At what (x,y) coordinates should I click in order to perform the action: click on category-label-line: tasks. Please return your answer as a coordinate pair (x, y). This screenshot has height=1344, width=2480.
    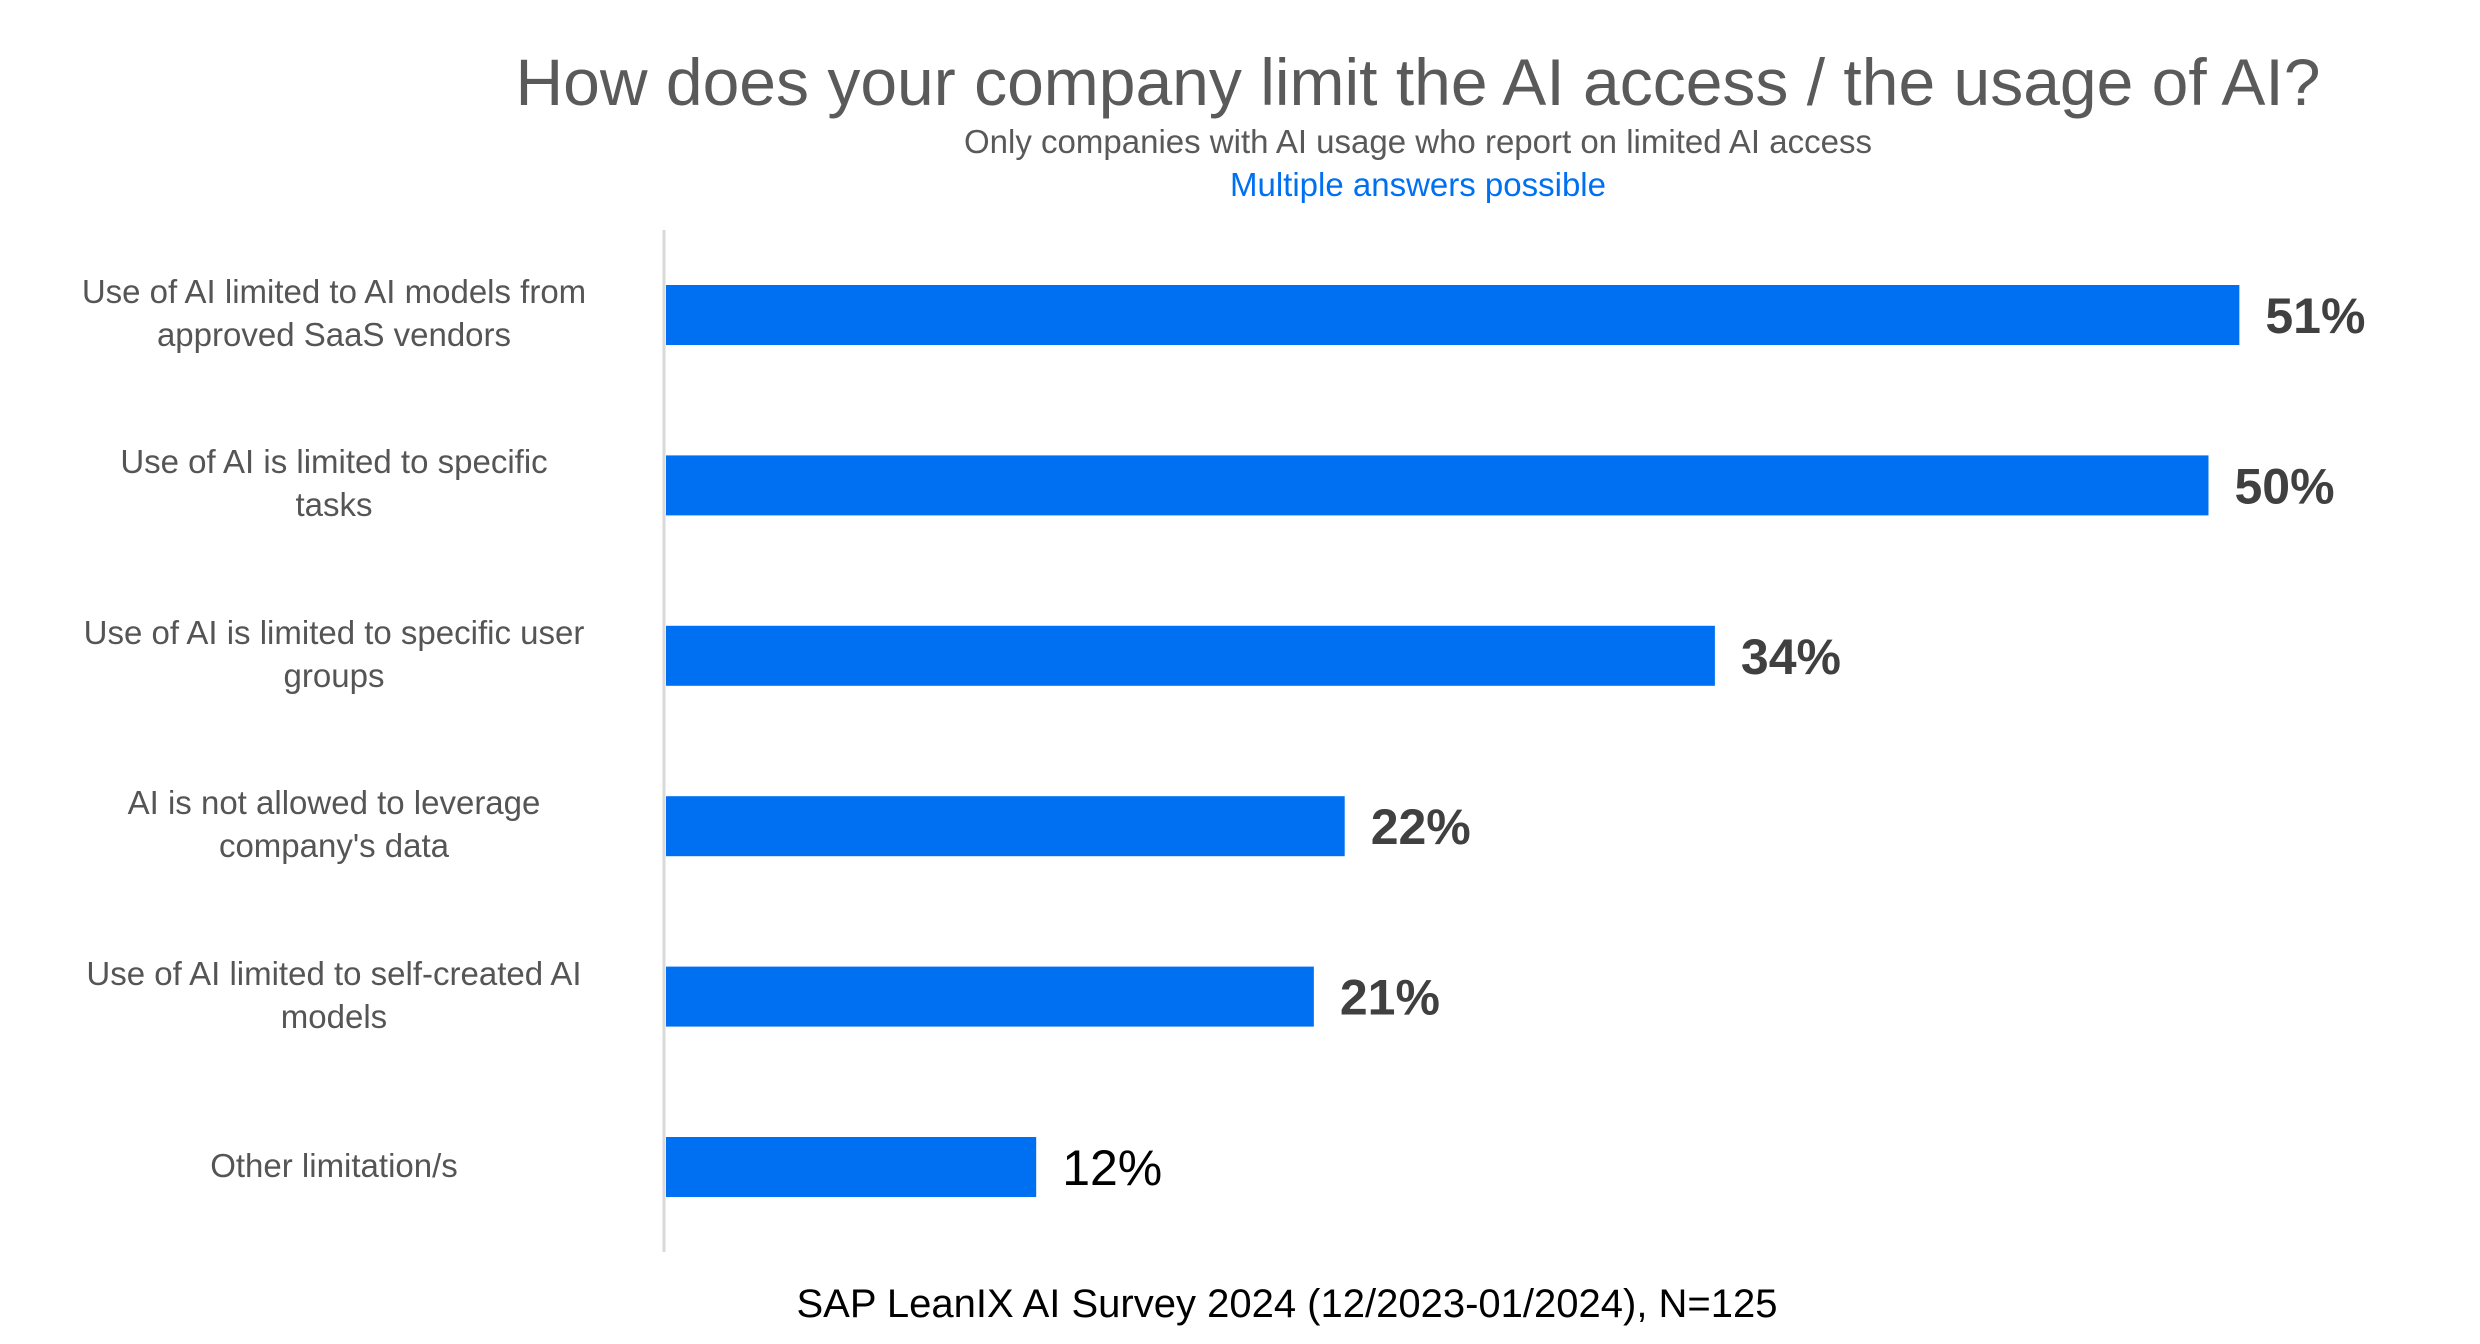
    Looking at the image, I should click on (334, 505).